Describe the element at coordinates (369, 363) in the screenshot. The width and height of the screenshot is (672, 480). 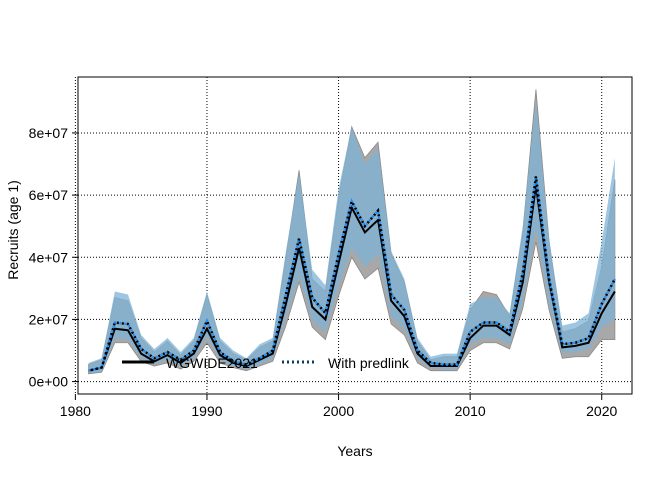
I see `legend-label-predlink: With predlink` at that location.